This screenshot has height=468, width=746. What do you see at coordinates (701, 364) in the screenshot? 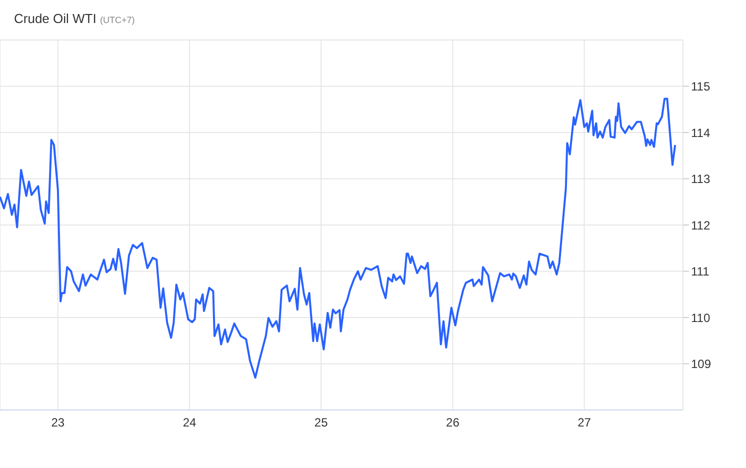
I see `y-tick-label: 109` at bounding box center [701, 364].